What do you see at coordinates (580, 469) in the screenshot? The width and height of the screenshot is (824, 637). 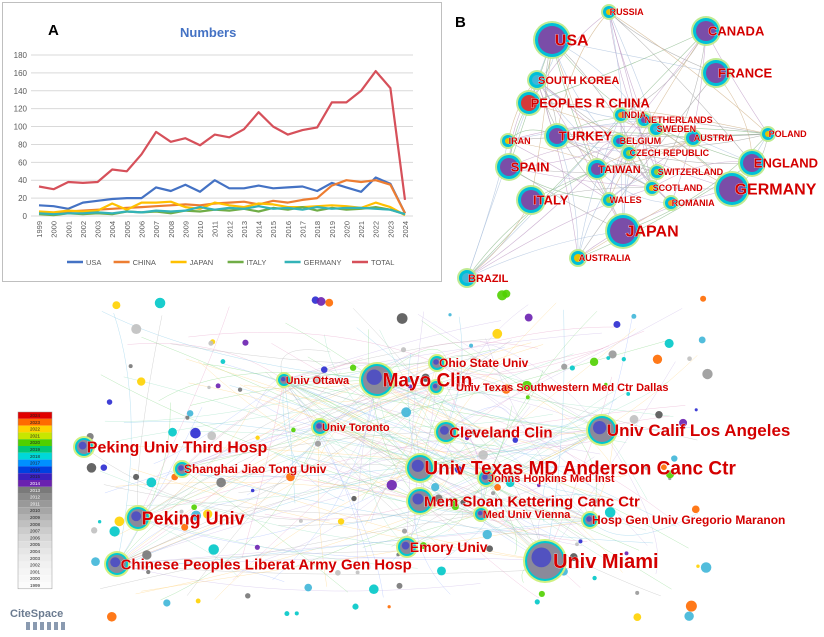 I see `institution-label: Univ Texas MD Anderson Canc Ctr` at bounding box center [580, 469].